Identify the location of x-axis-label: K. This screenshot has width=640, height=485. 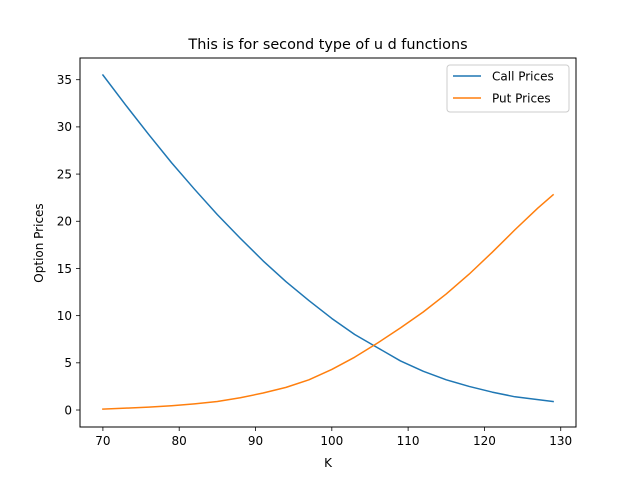
(328, 463).